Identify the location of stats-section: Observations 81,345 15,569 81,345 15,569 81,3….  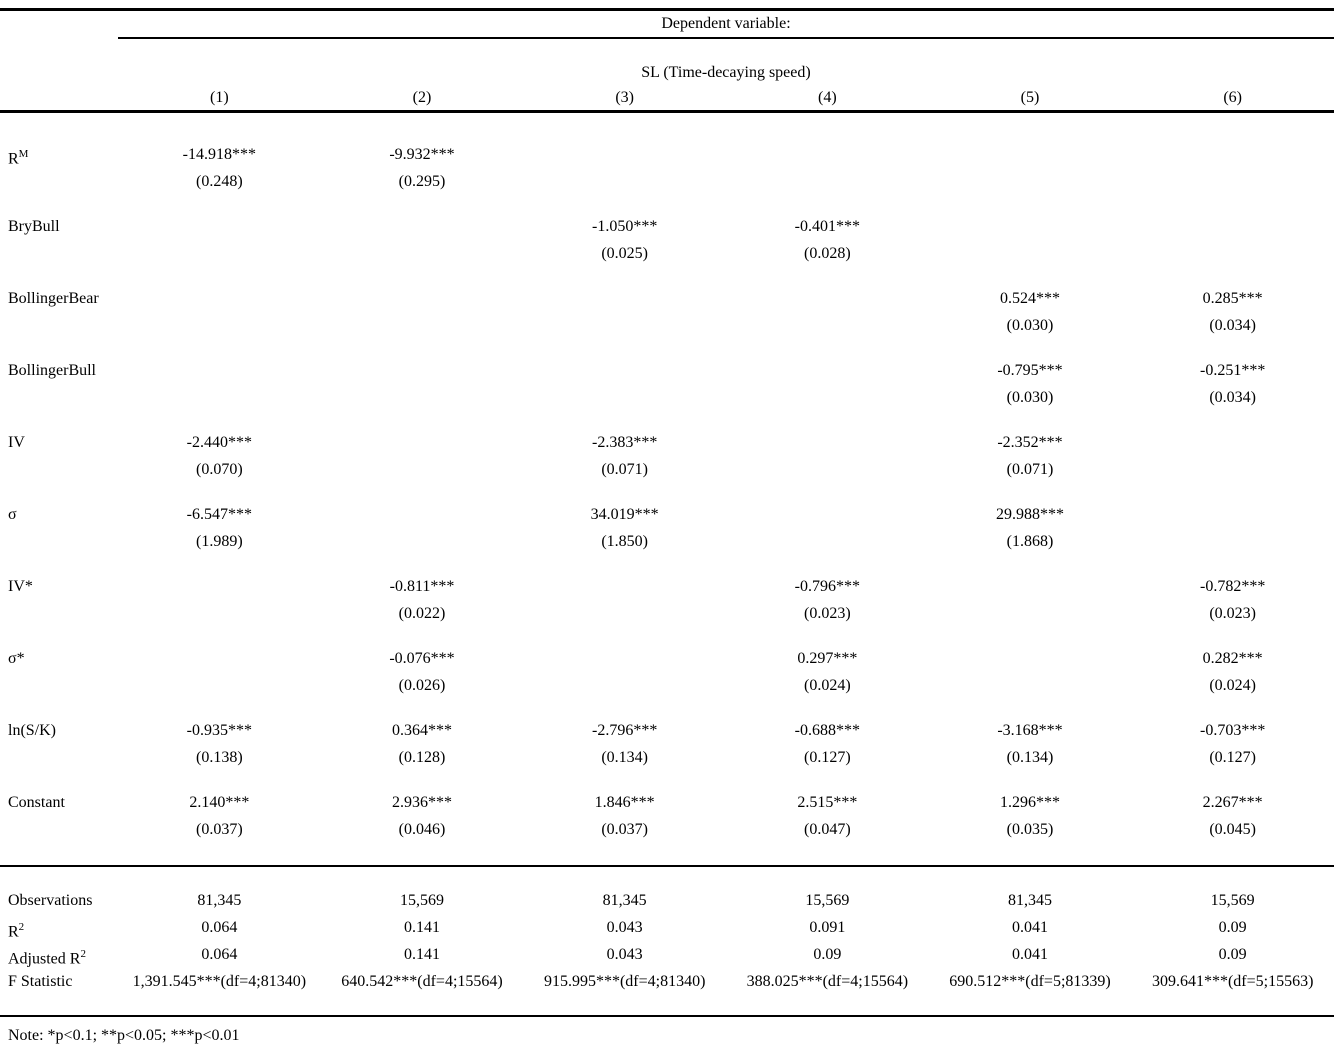
(667, 941).